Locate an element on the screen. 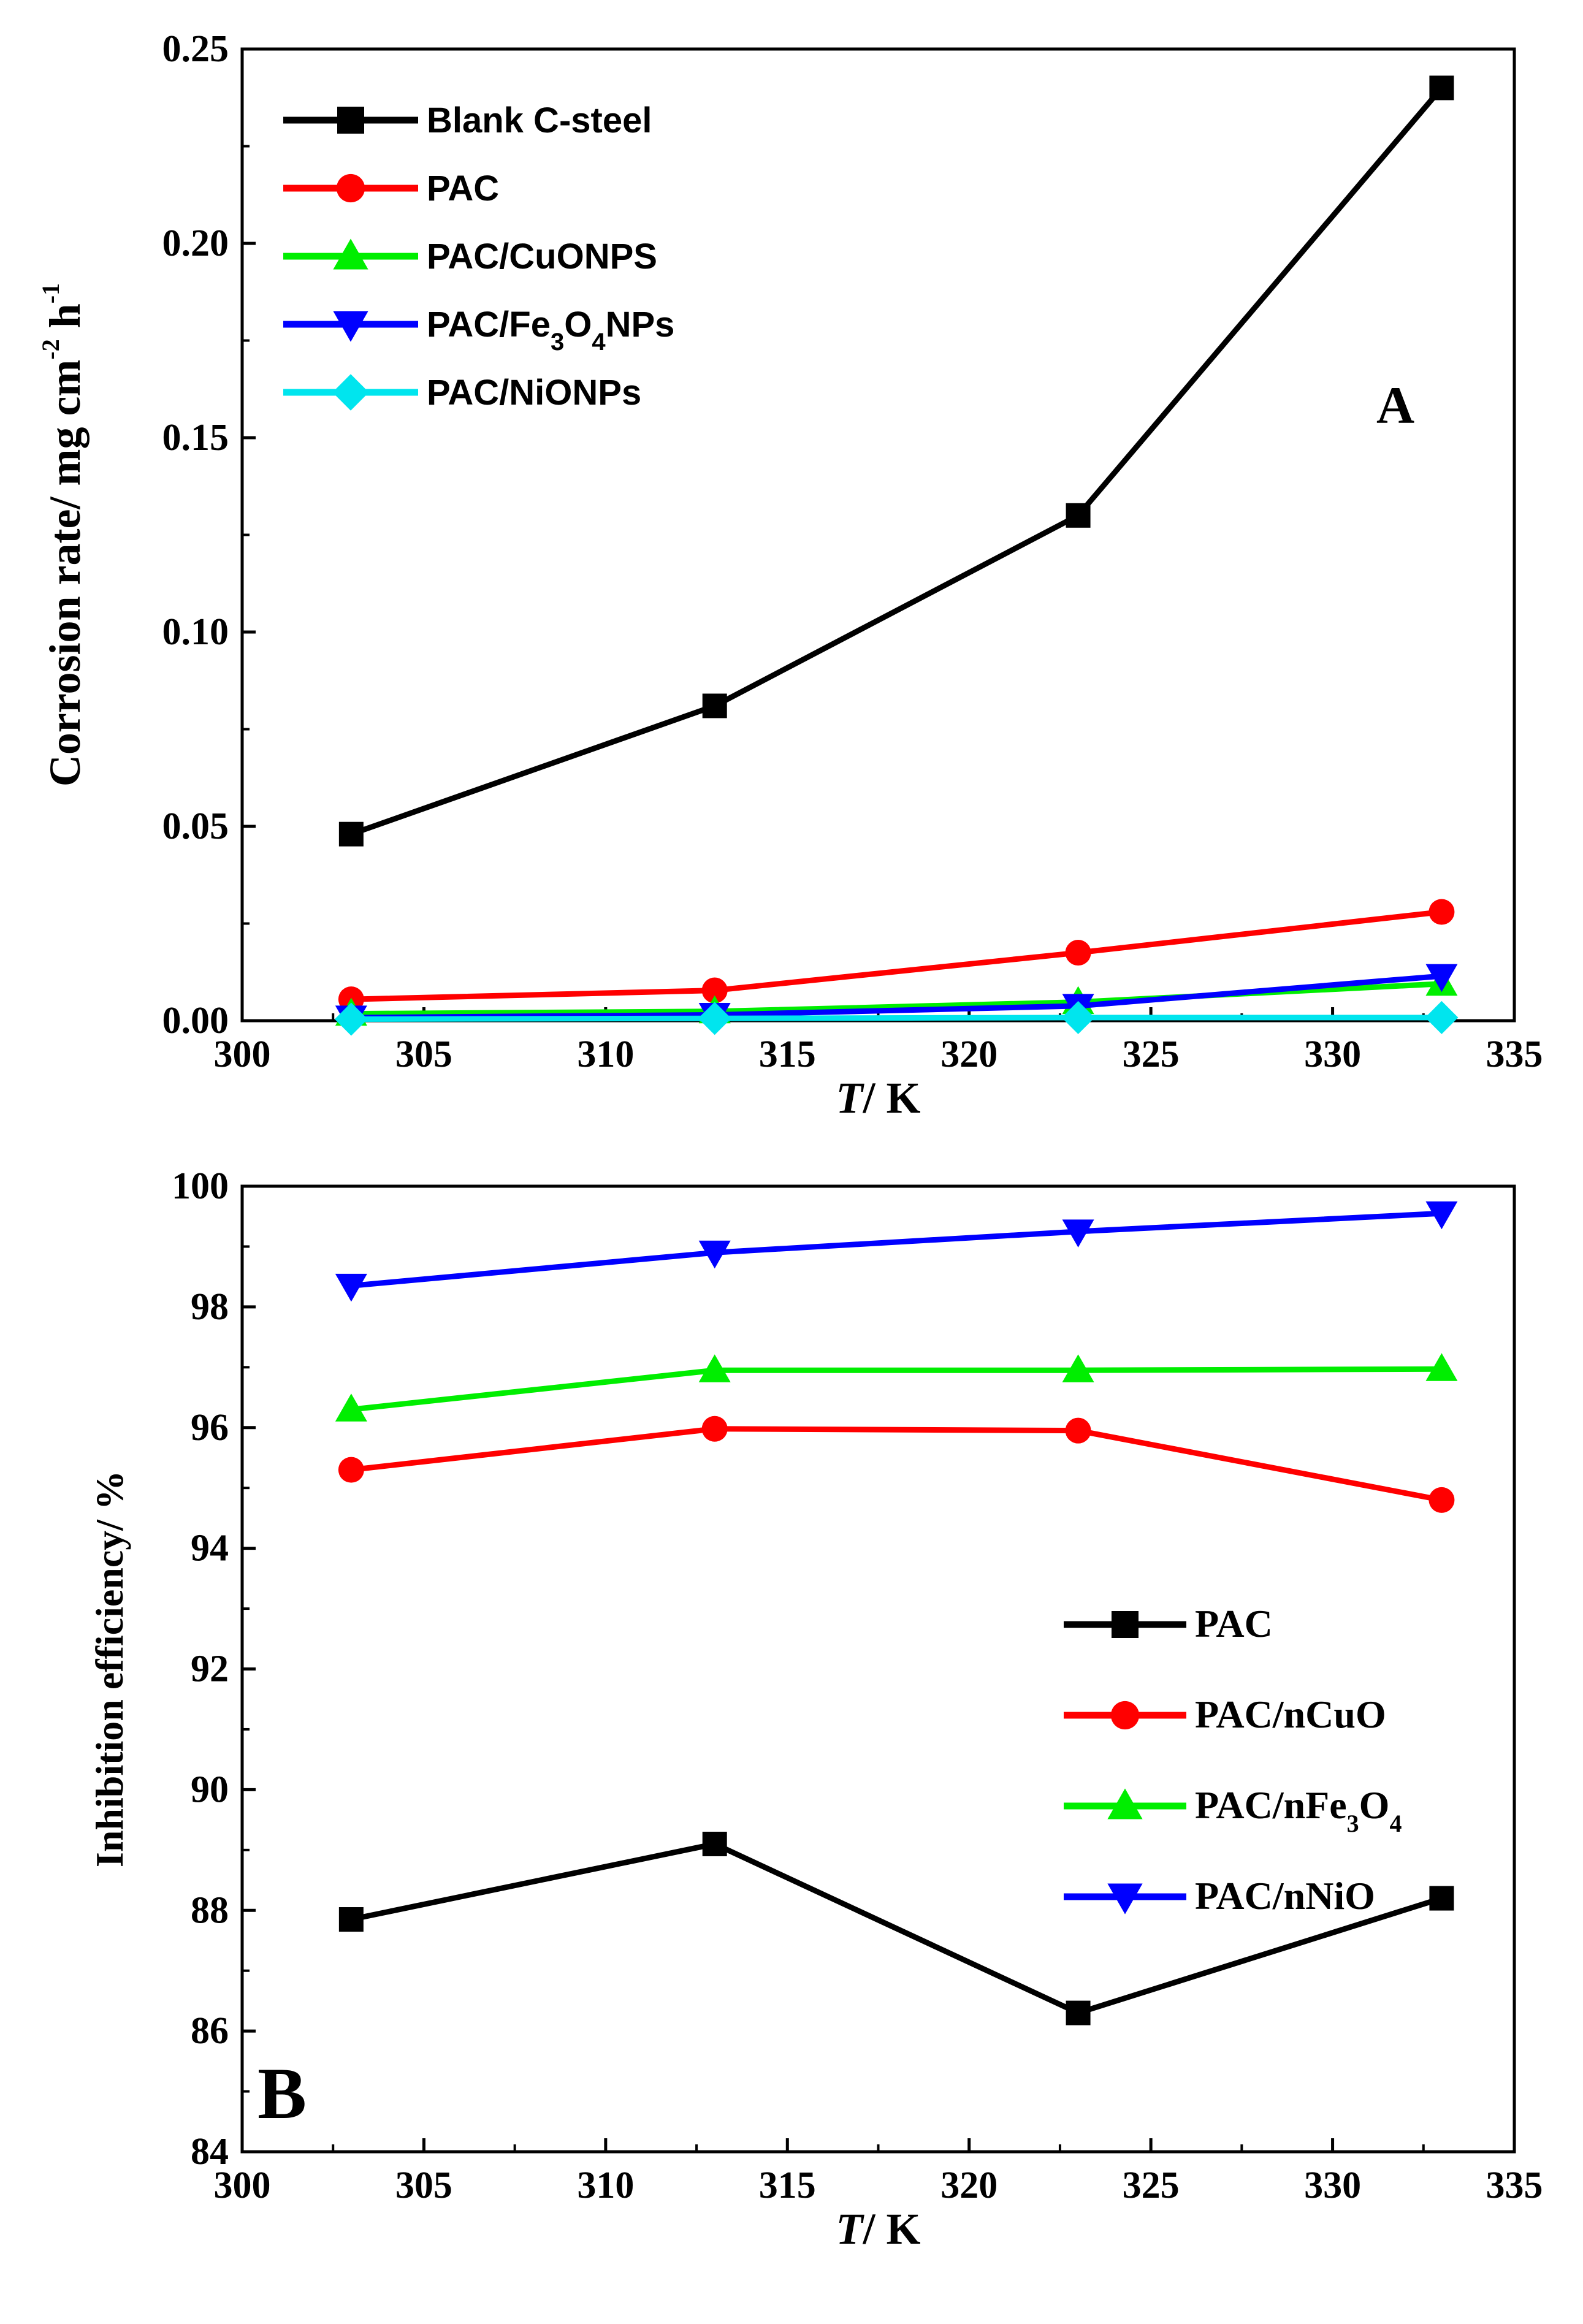  y-tick-label: 92 is located at coordinates (210, 1669).